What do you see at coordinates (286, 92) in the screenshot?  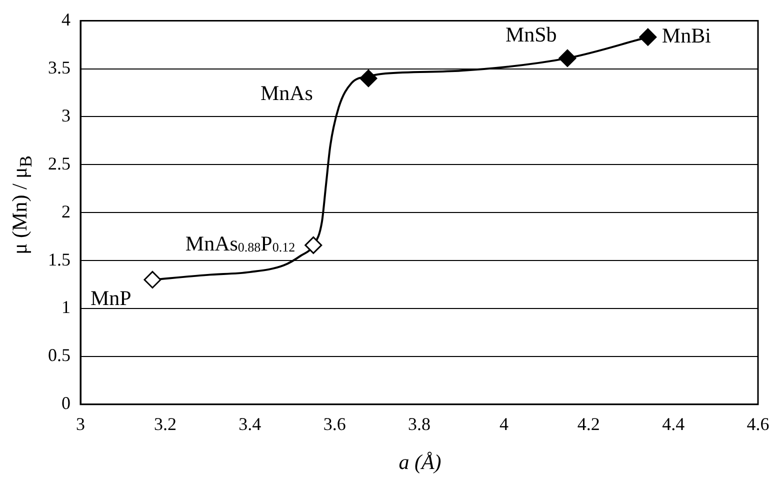 I see `annotation: MnAs` at bounding box center [286, 92].